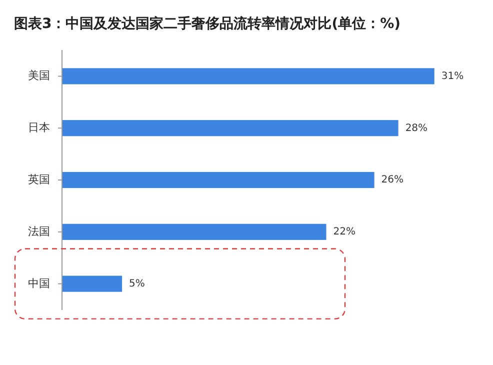 The width and height of the screenshot is (493, 365). Describe the element at coordinates (344, 232) in the screenshot. I see `data-label: 22%` at that location.